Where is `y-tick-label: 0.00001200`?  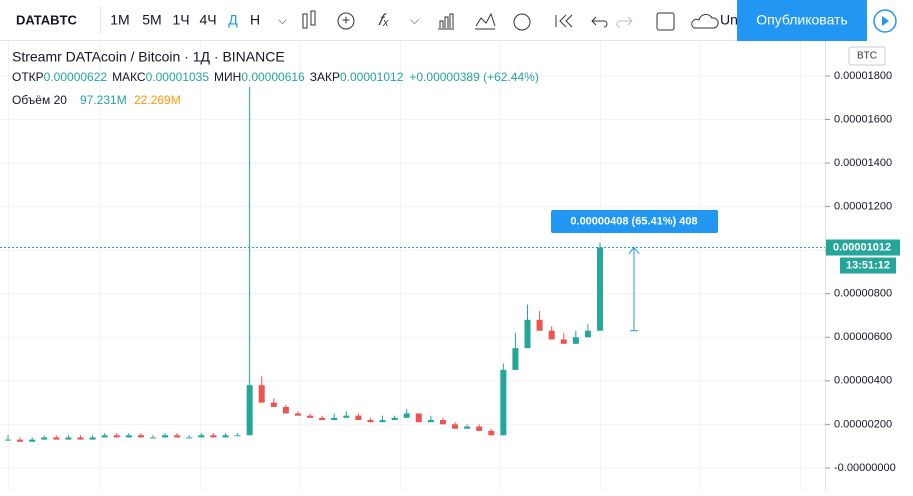 y-tick-label: 0.00001200 is located at coordinates (863, 206).